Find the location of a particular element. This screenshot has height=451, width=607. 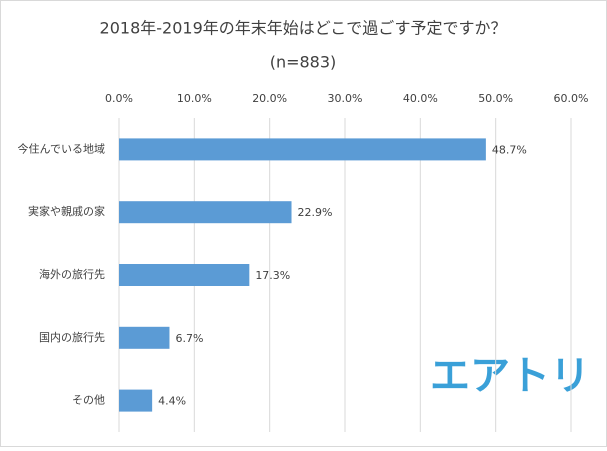

y-tick-label: その他 is located at coordinates (88, 400).